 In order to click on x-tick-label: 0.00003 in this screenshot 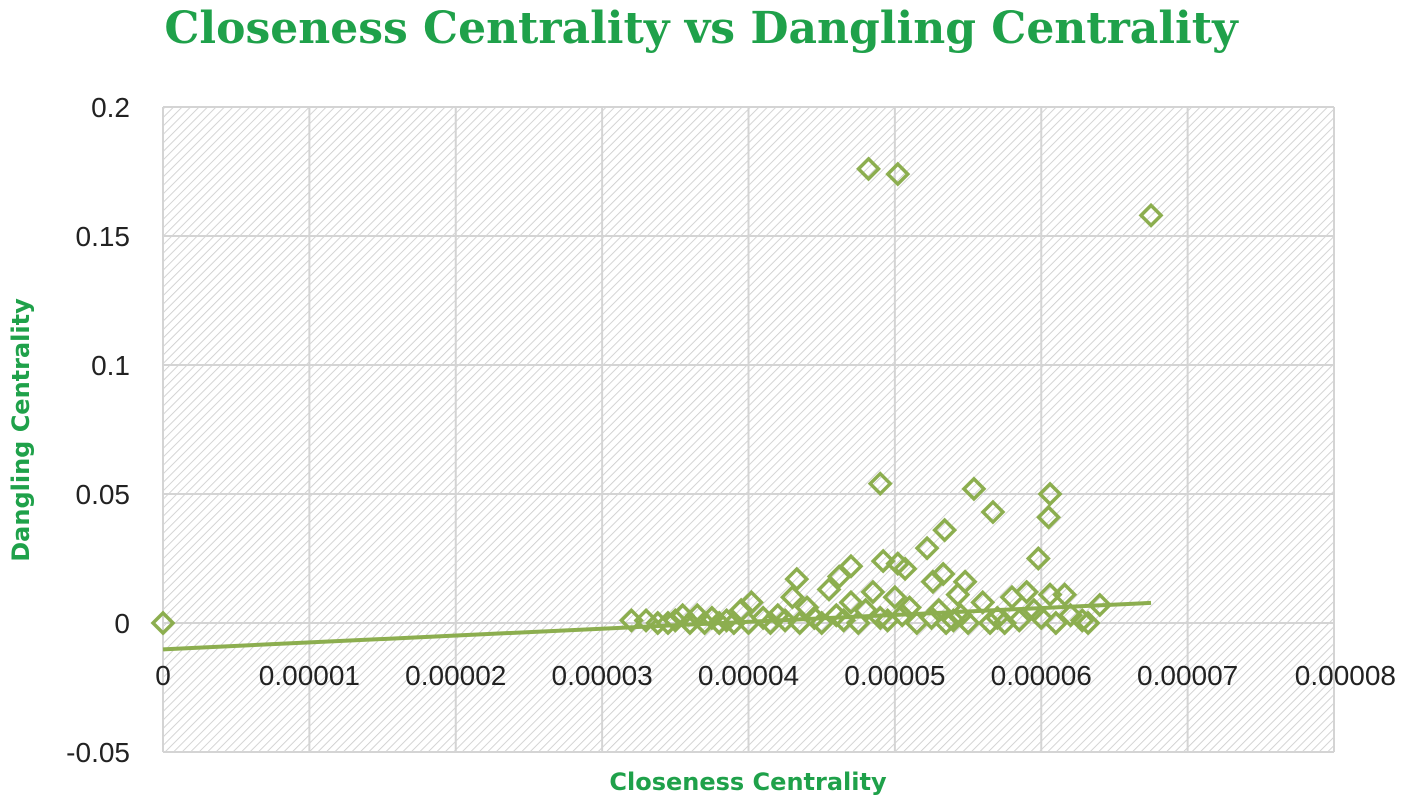, I will do `click(602, 675)`.